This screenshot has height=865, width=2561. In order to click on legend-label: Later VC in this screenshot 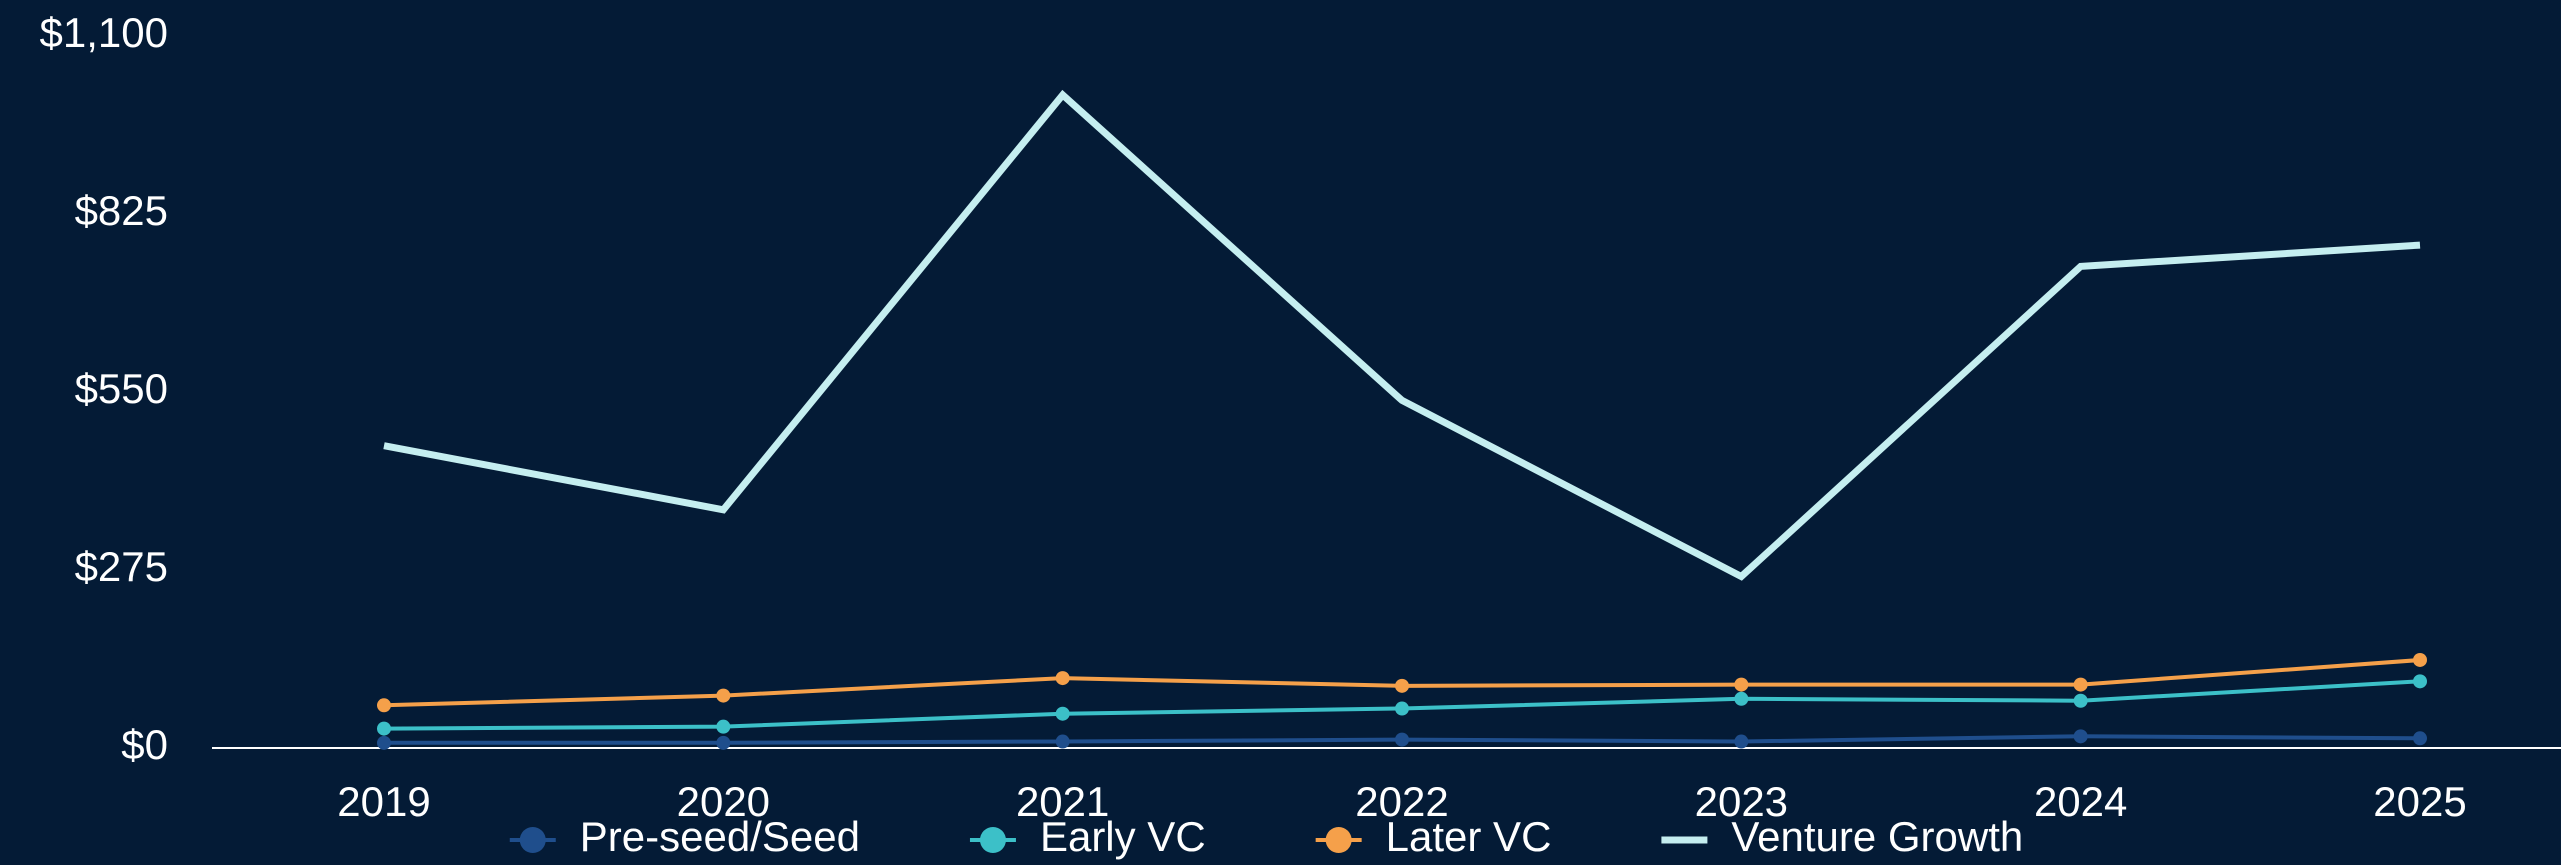, I will do `click(1469, 836)`.